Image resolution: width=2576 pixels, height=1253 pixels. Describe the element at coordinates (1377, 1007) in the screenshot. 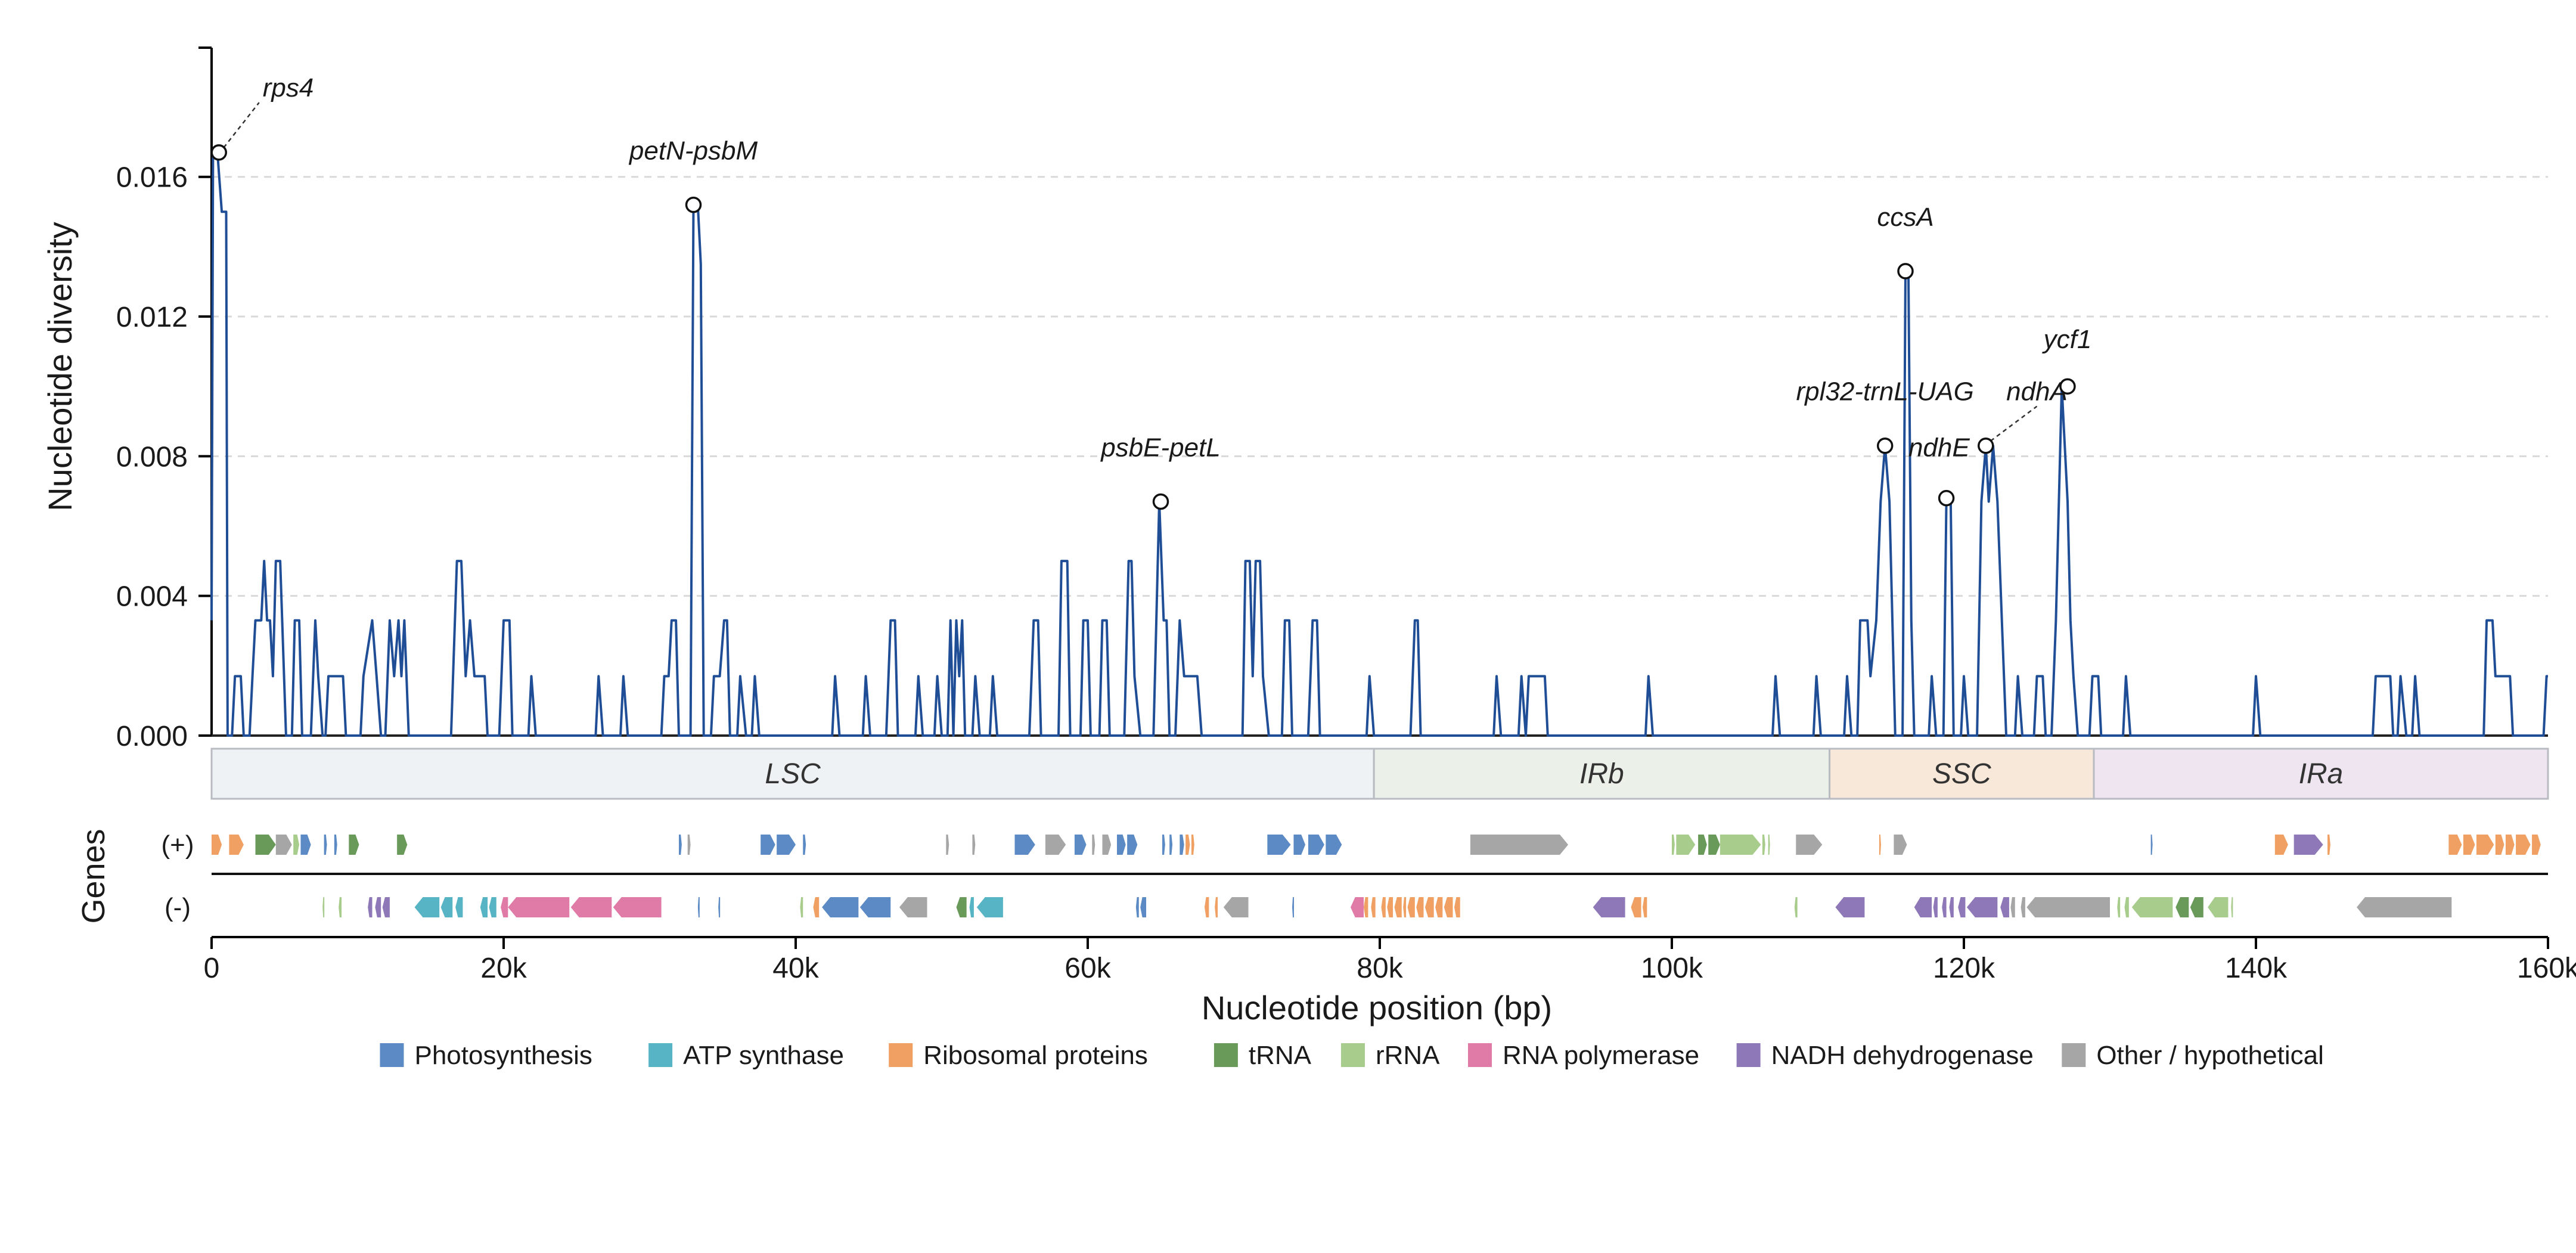

I see `x-axis-label: Nucleotide position (bp)` at that location.